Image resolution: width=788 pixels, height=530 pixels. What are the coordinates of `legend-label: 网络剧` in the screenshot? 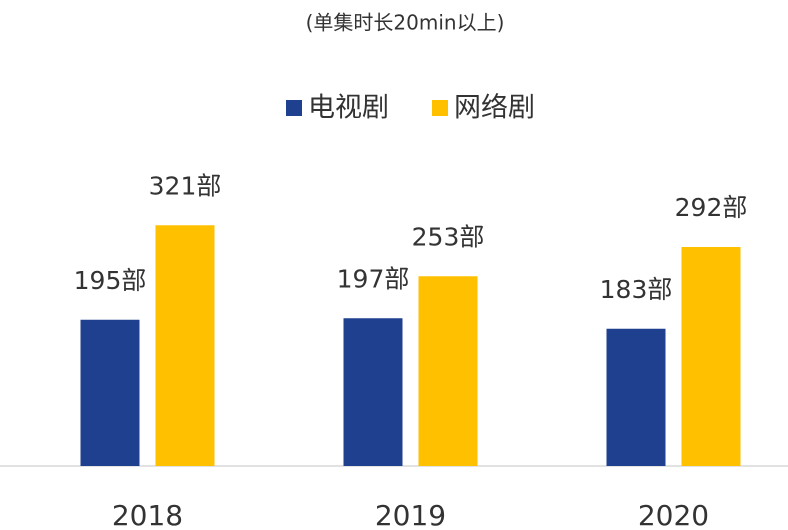 It's located at (494, 108).